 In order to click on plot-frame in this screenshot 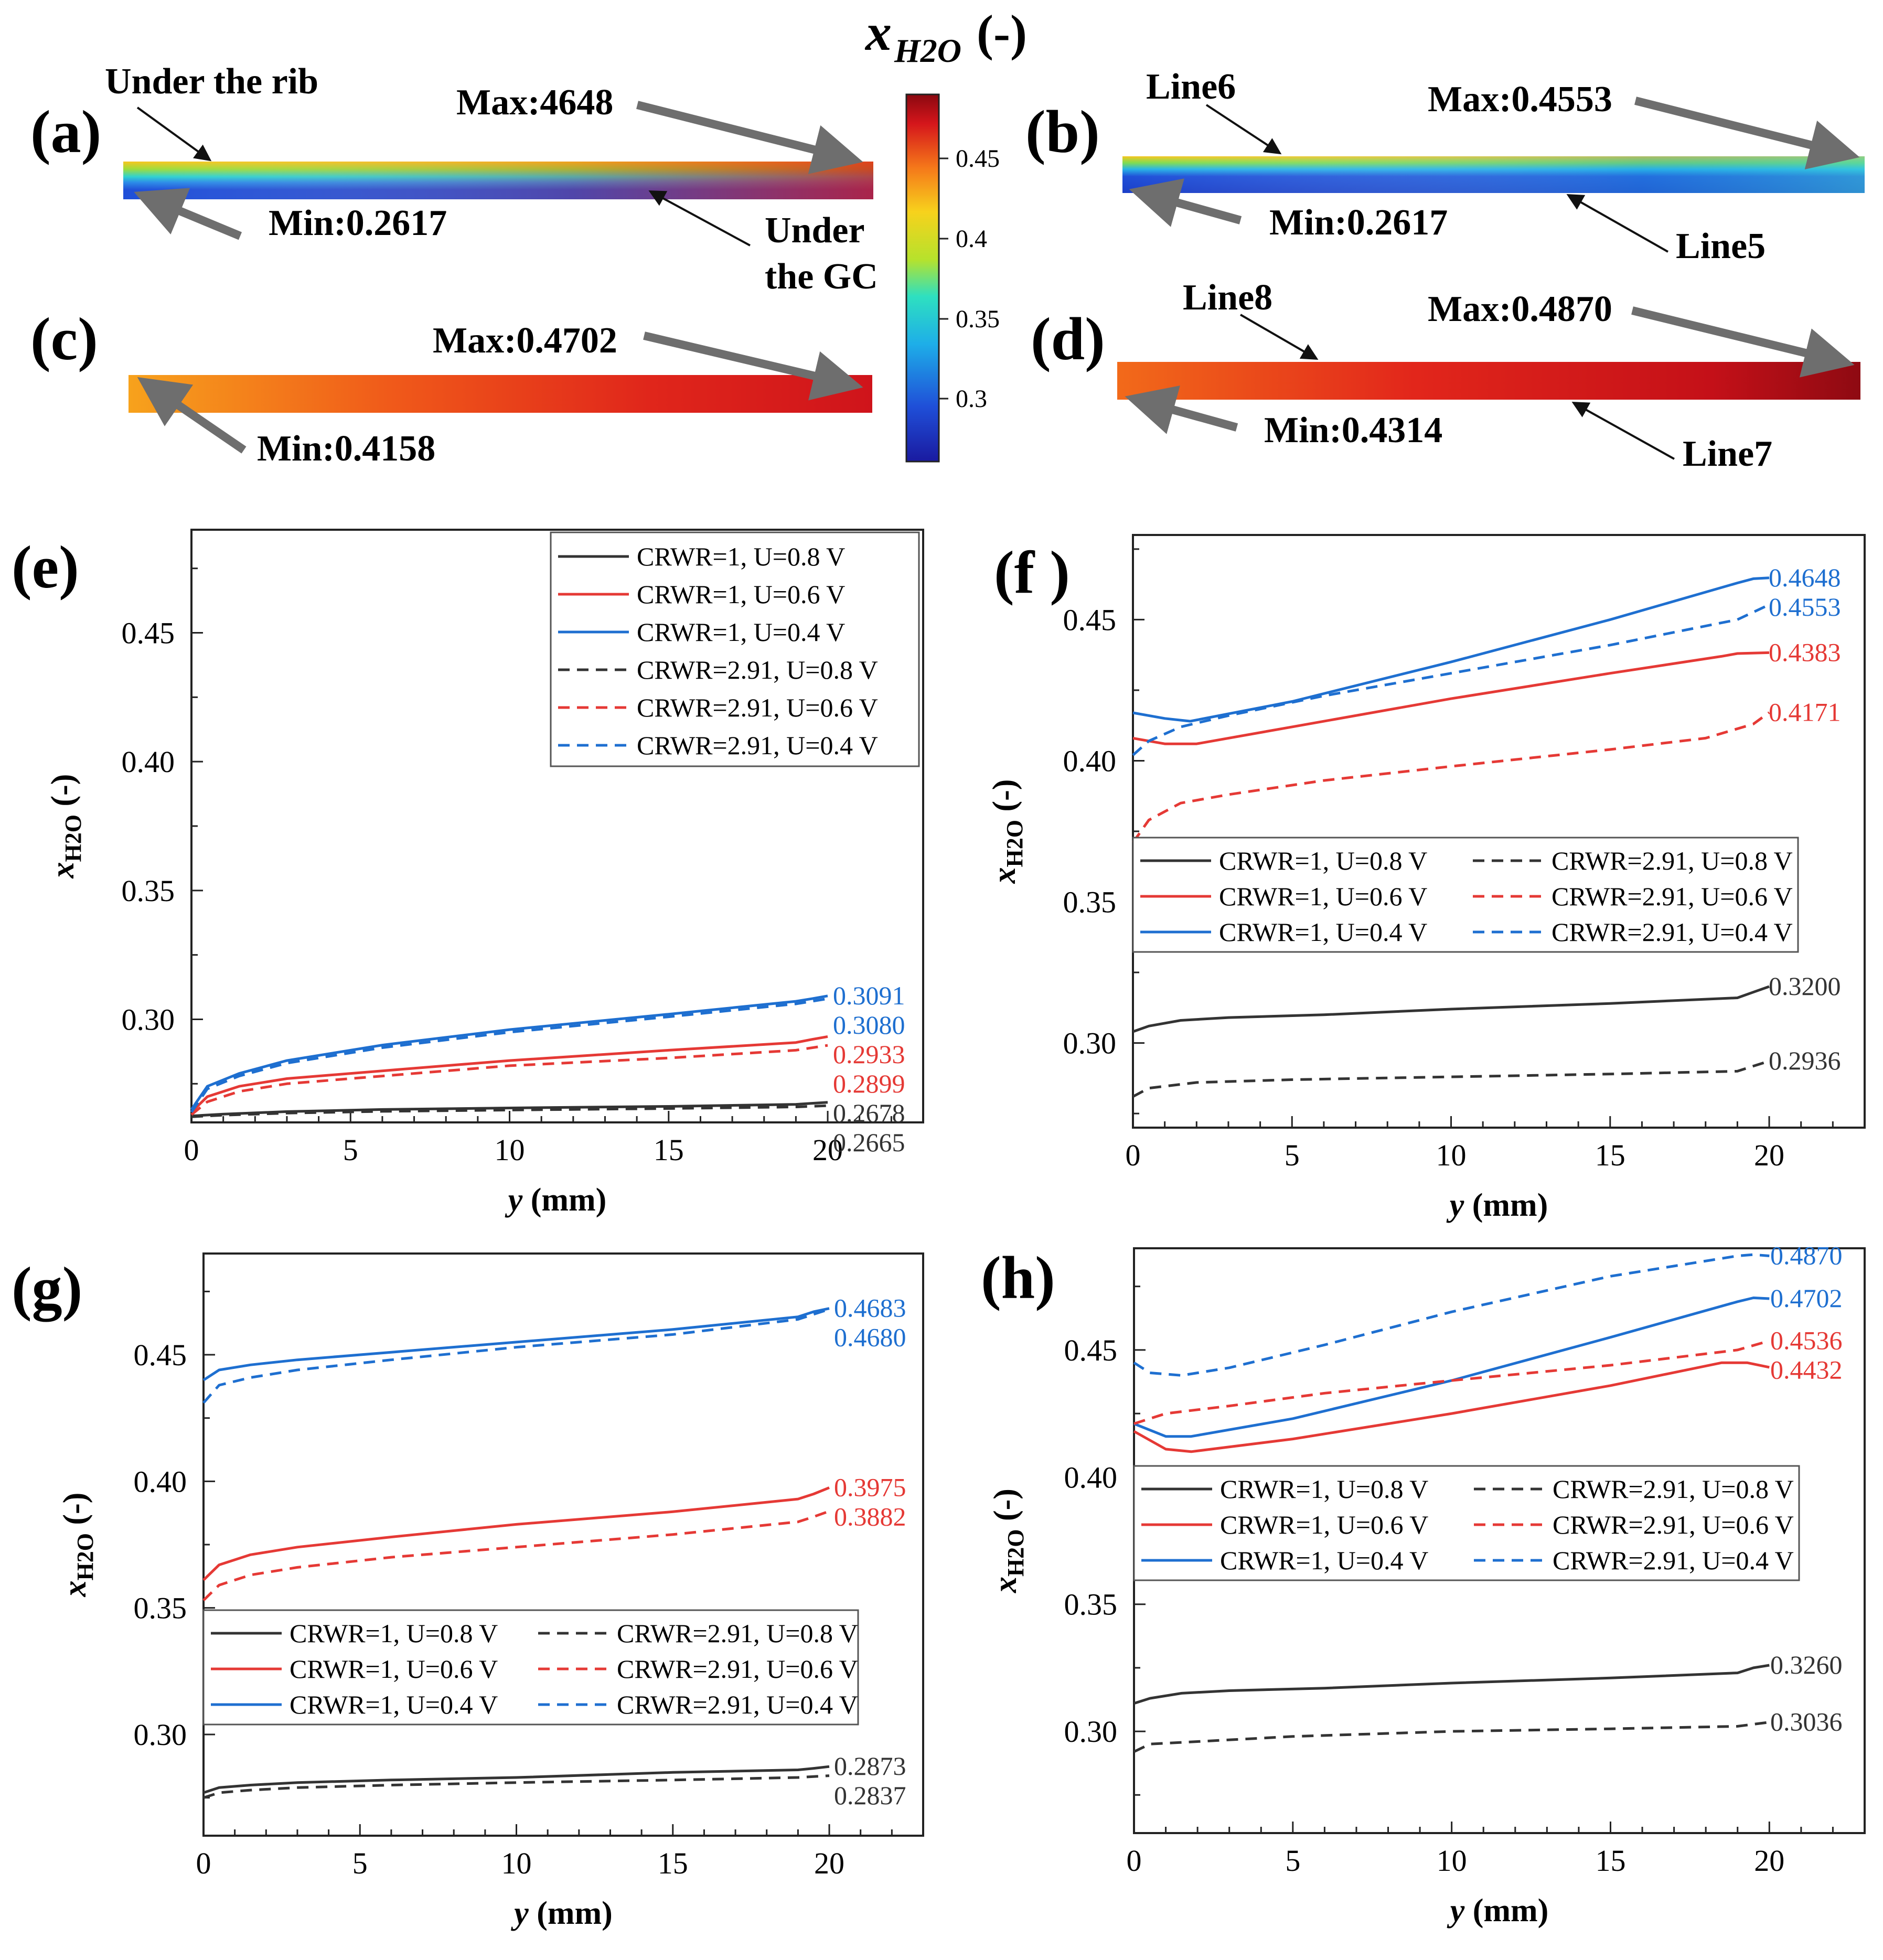, I will do `click(1499, 831)`.